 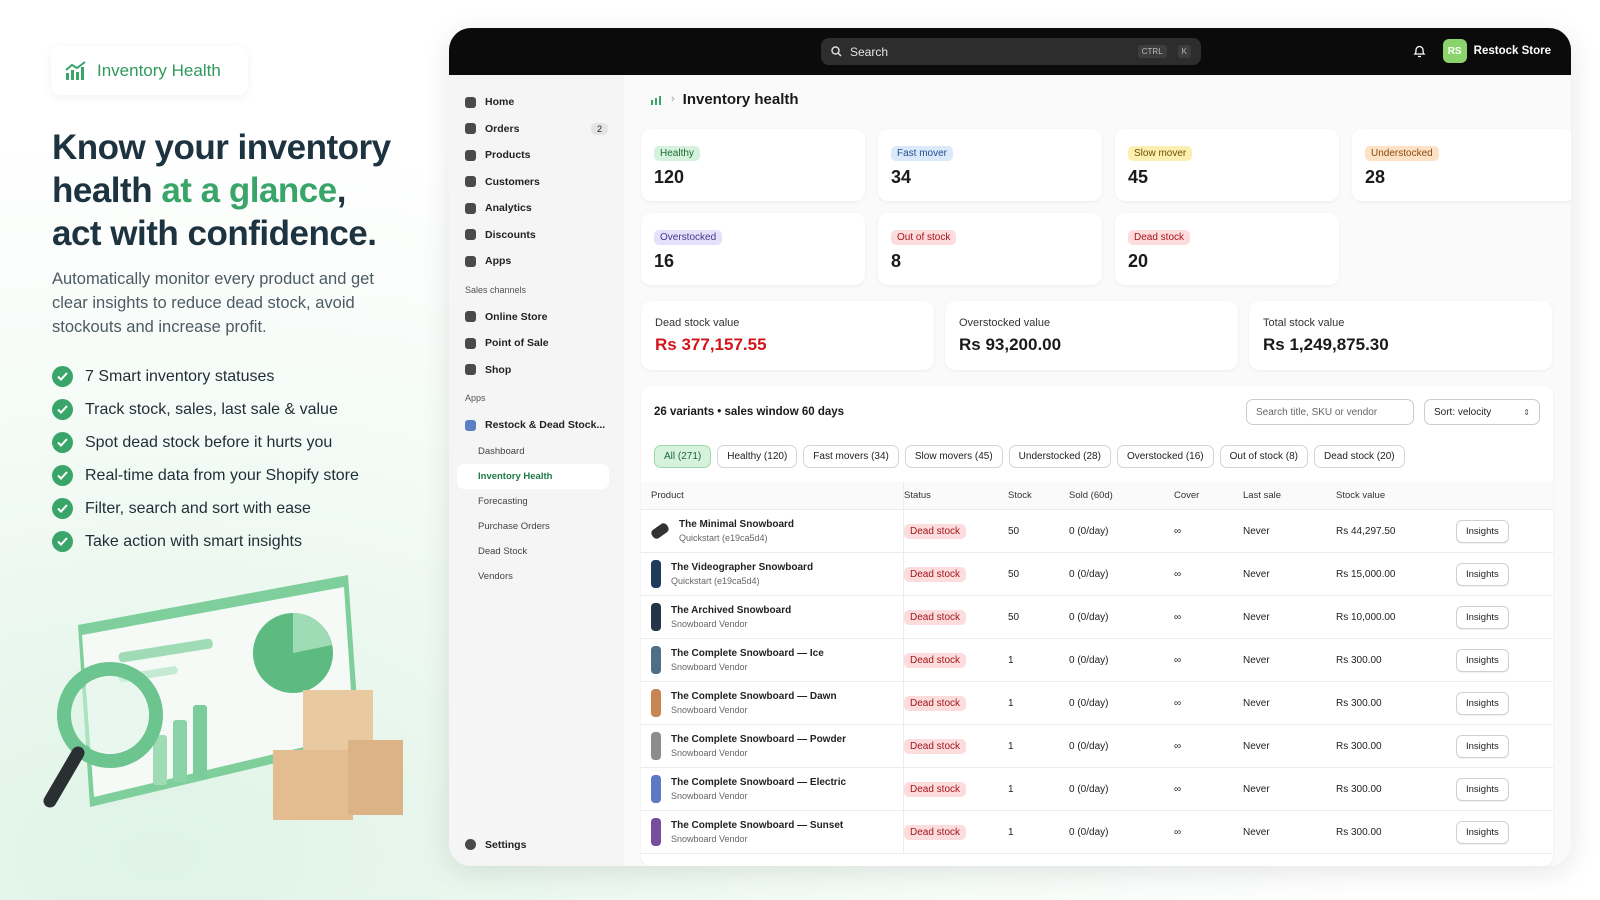 What do you see at coordinates (697, 323) in the screenshot?
I see `value-label: Dead stock value` at bounding box center [697, 323].